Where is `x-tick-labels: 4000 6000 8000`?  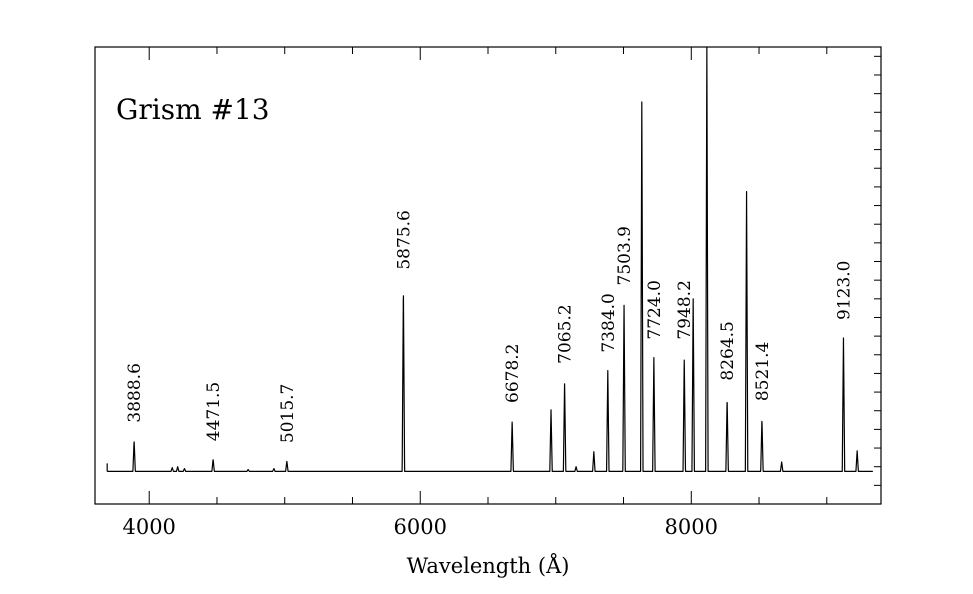 x-tick-labels: 4000 6000 8000 is located at coordinates (420, 527).